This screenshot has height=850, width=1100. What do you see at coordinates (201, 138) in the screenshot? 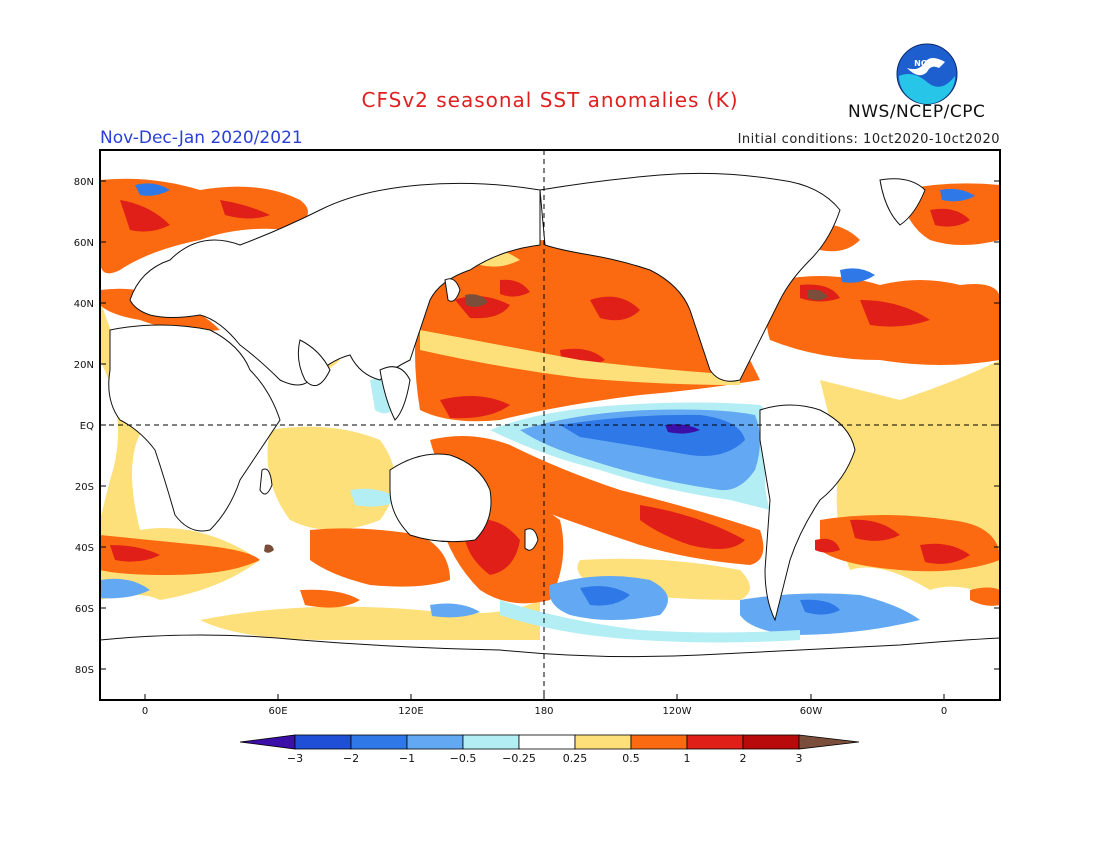
I see `forecast-period: Nov-Dec-Jan 2020/2021` at bounding box center [201, 138].